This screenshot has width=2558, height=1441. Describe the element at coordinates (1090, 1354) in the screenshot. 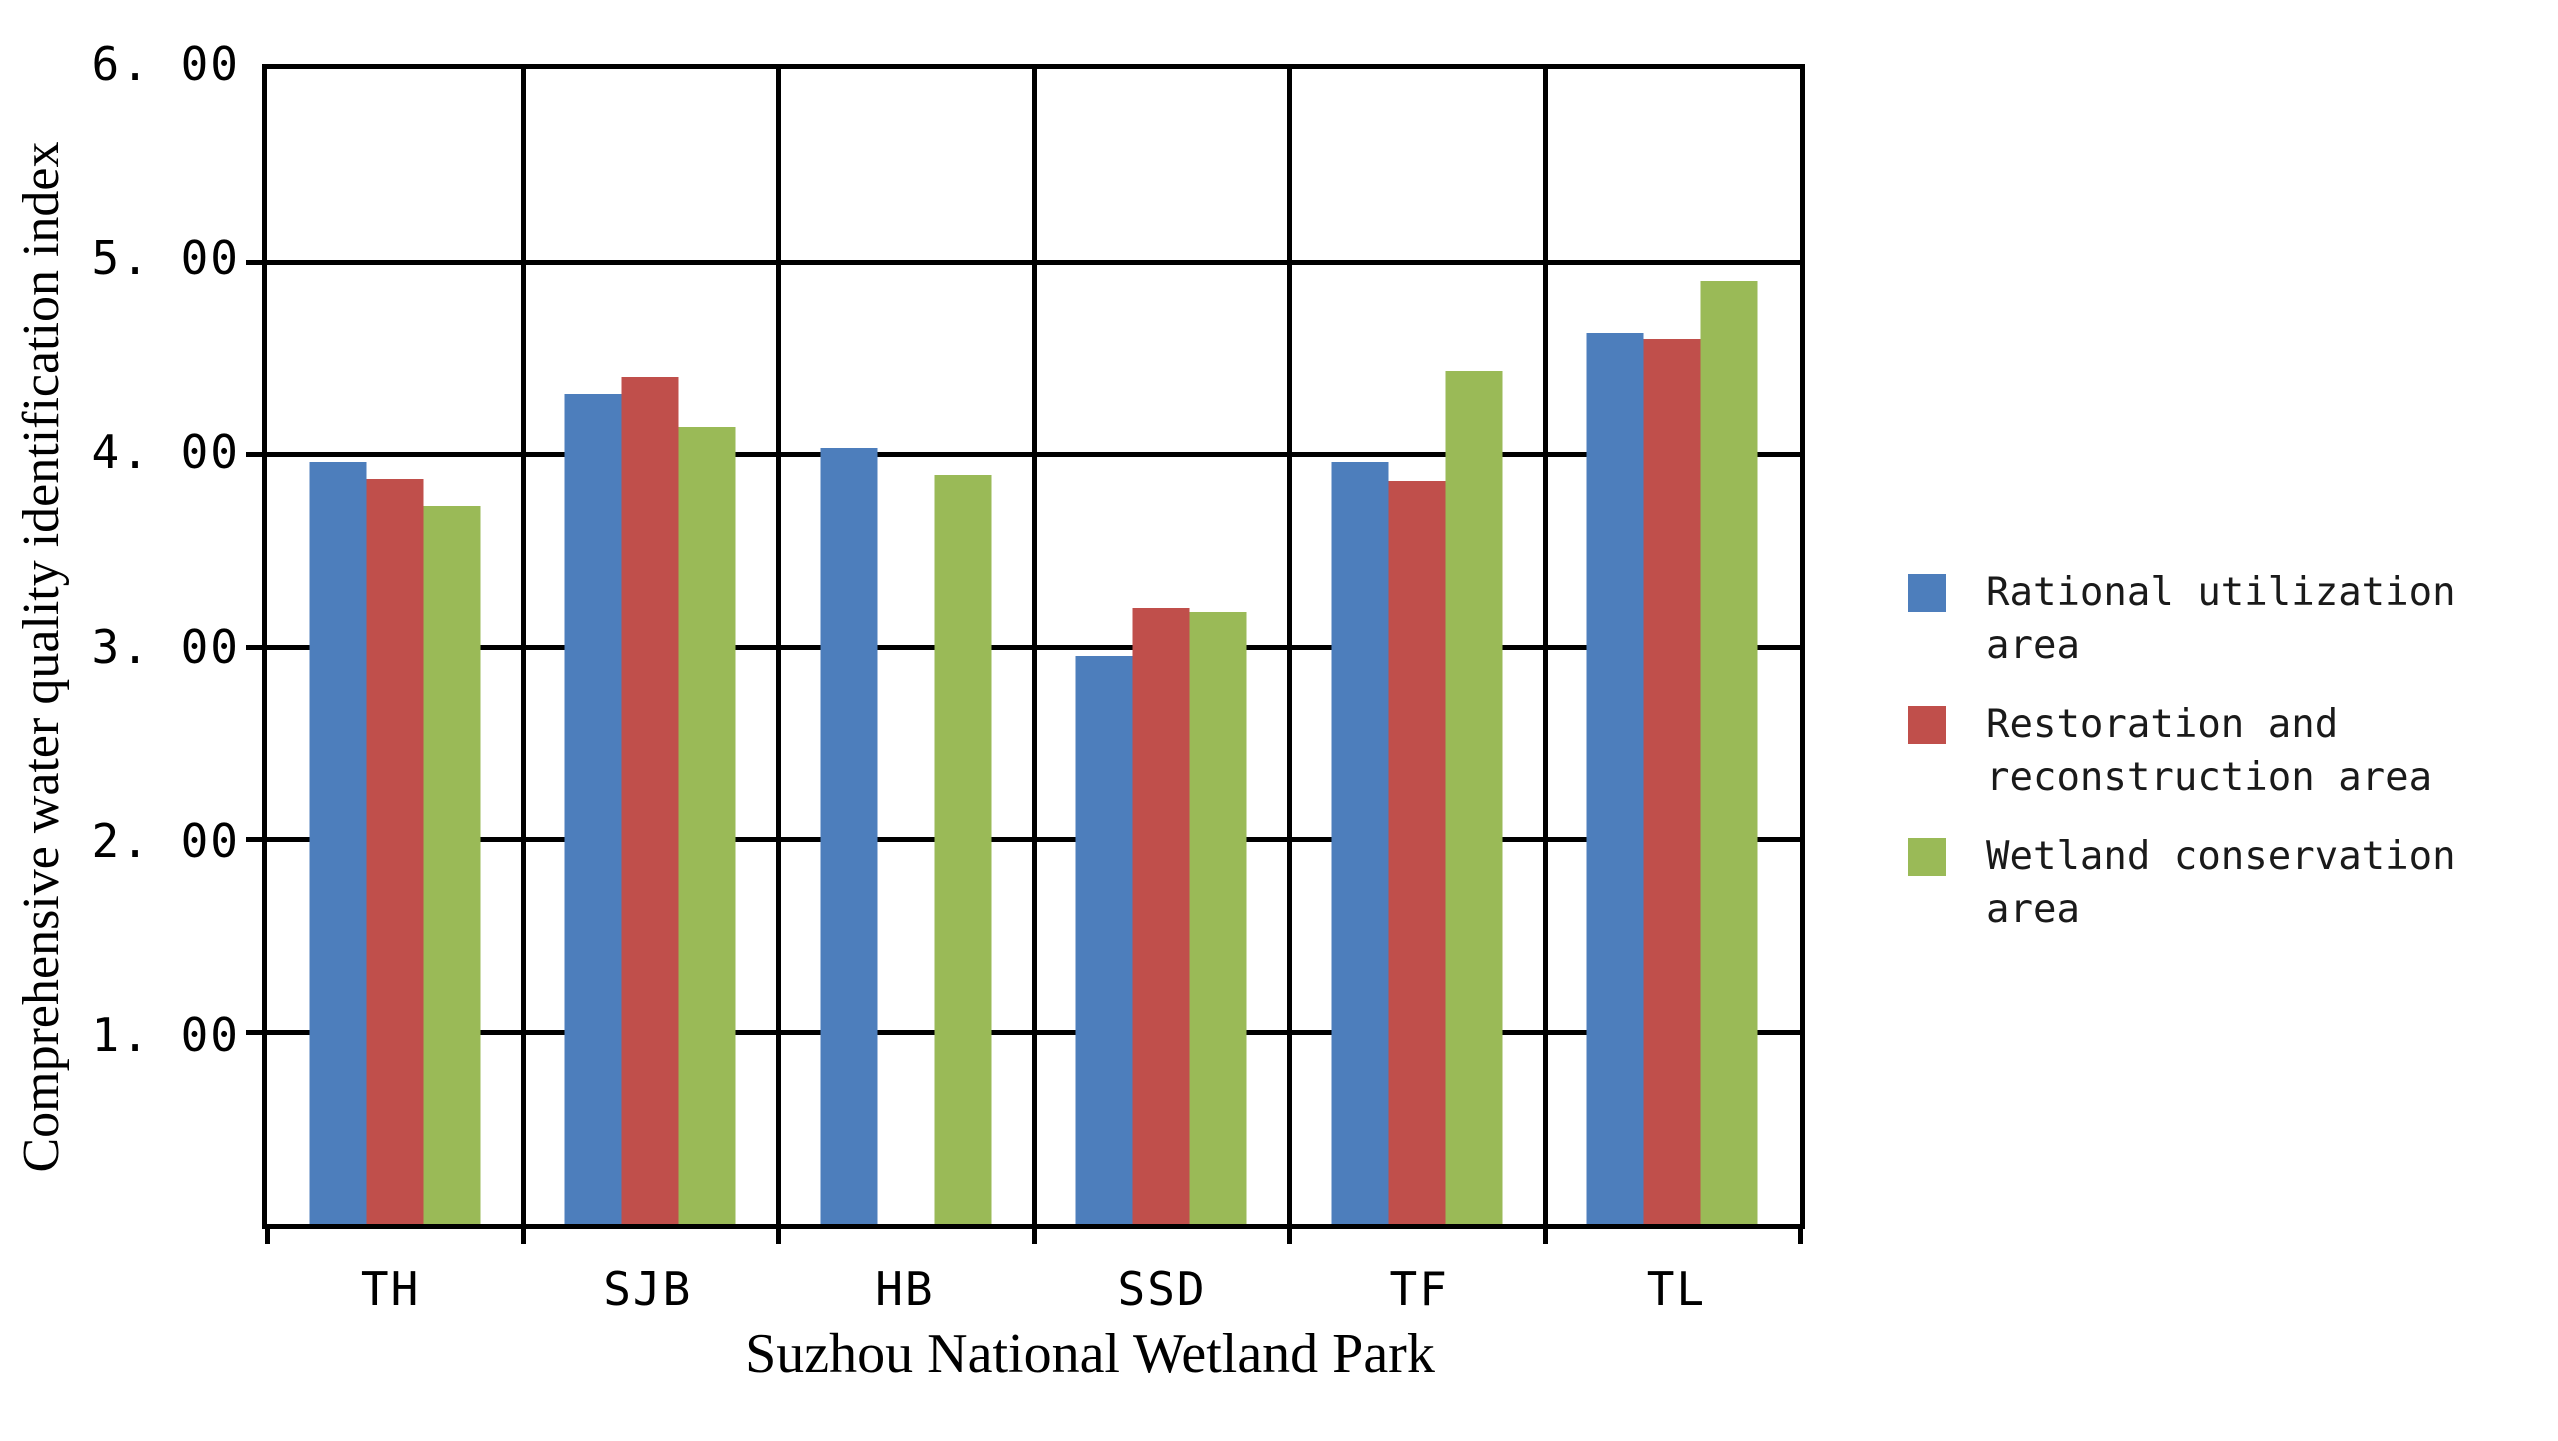

I see `x-axis-title: Suzhou National Wetland Park` at that location.